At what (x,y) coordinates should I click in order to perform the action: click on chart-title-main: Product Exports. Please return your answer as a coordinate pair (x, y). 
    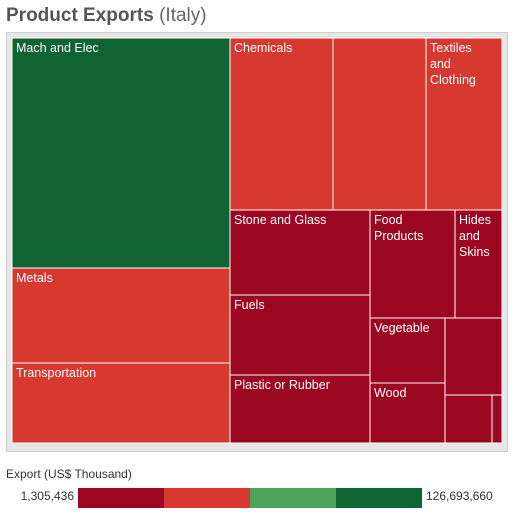
    Looking at the image, I should click on (80, 15).